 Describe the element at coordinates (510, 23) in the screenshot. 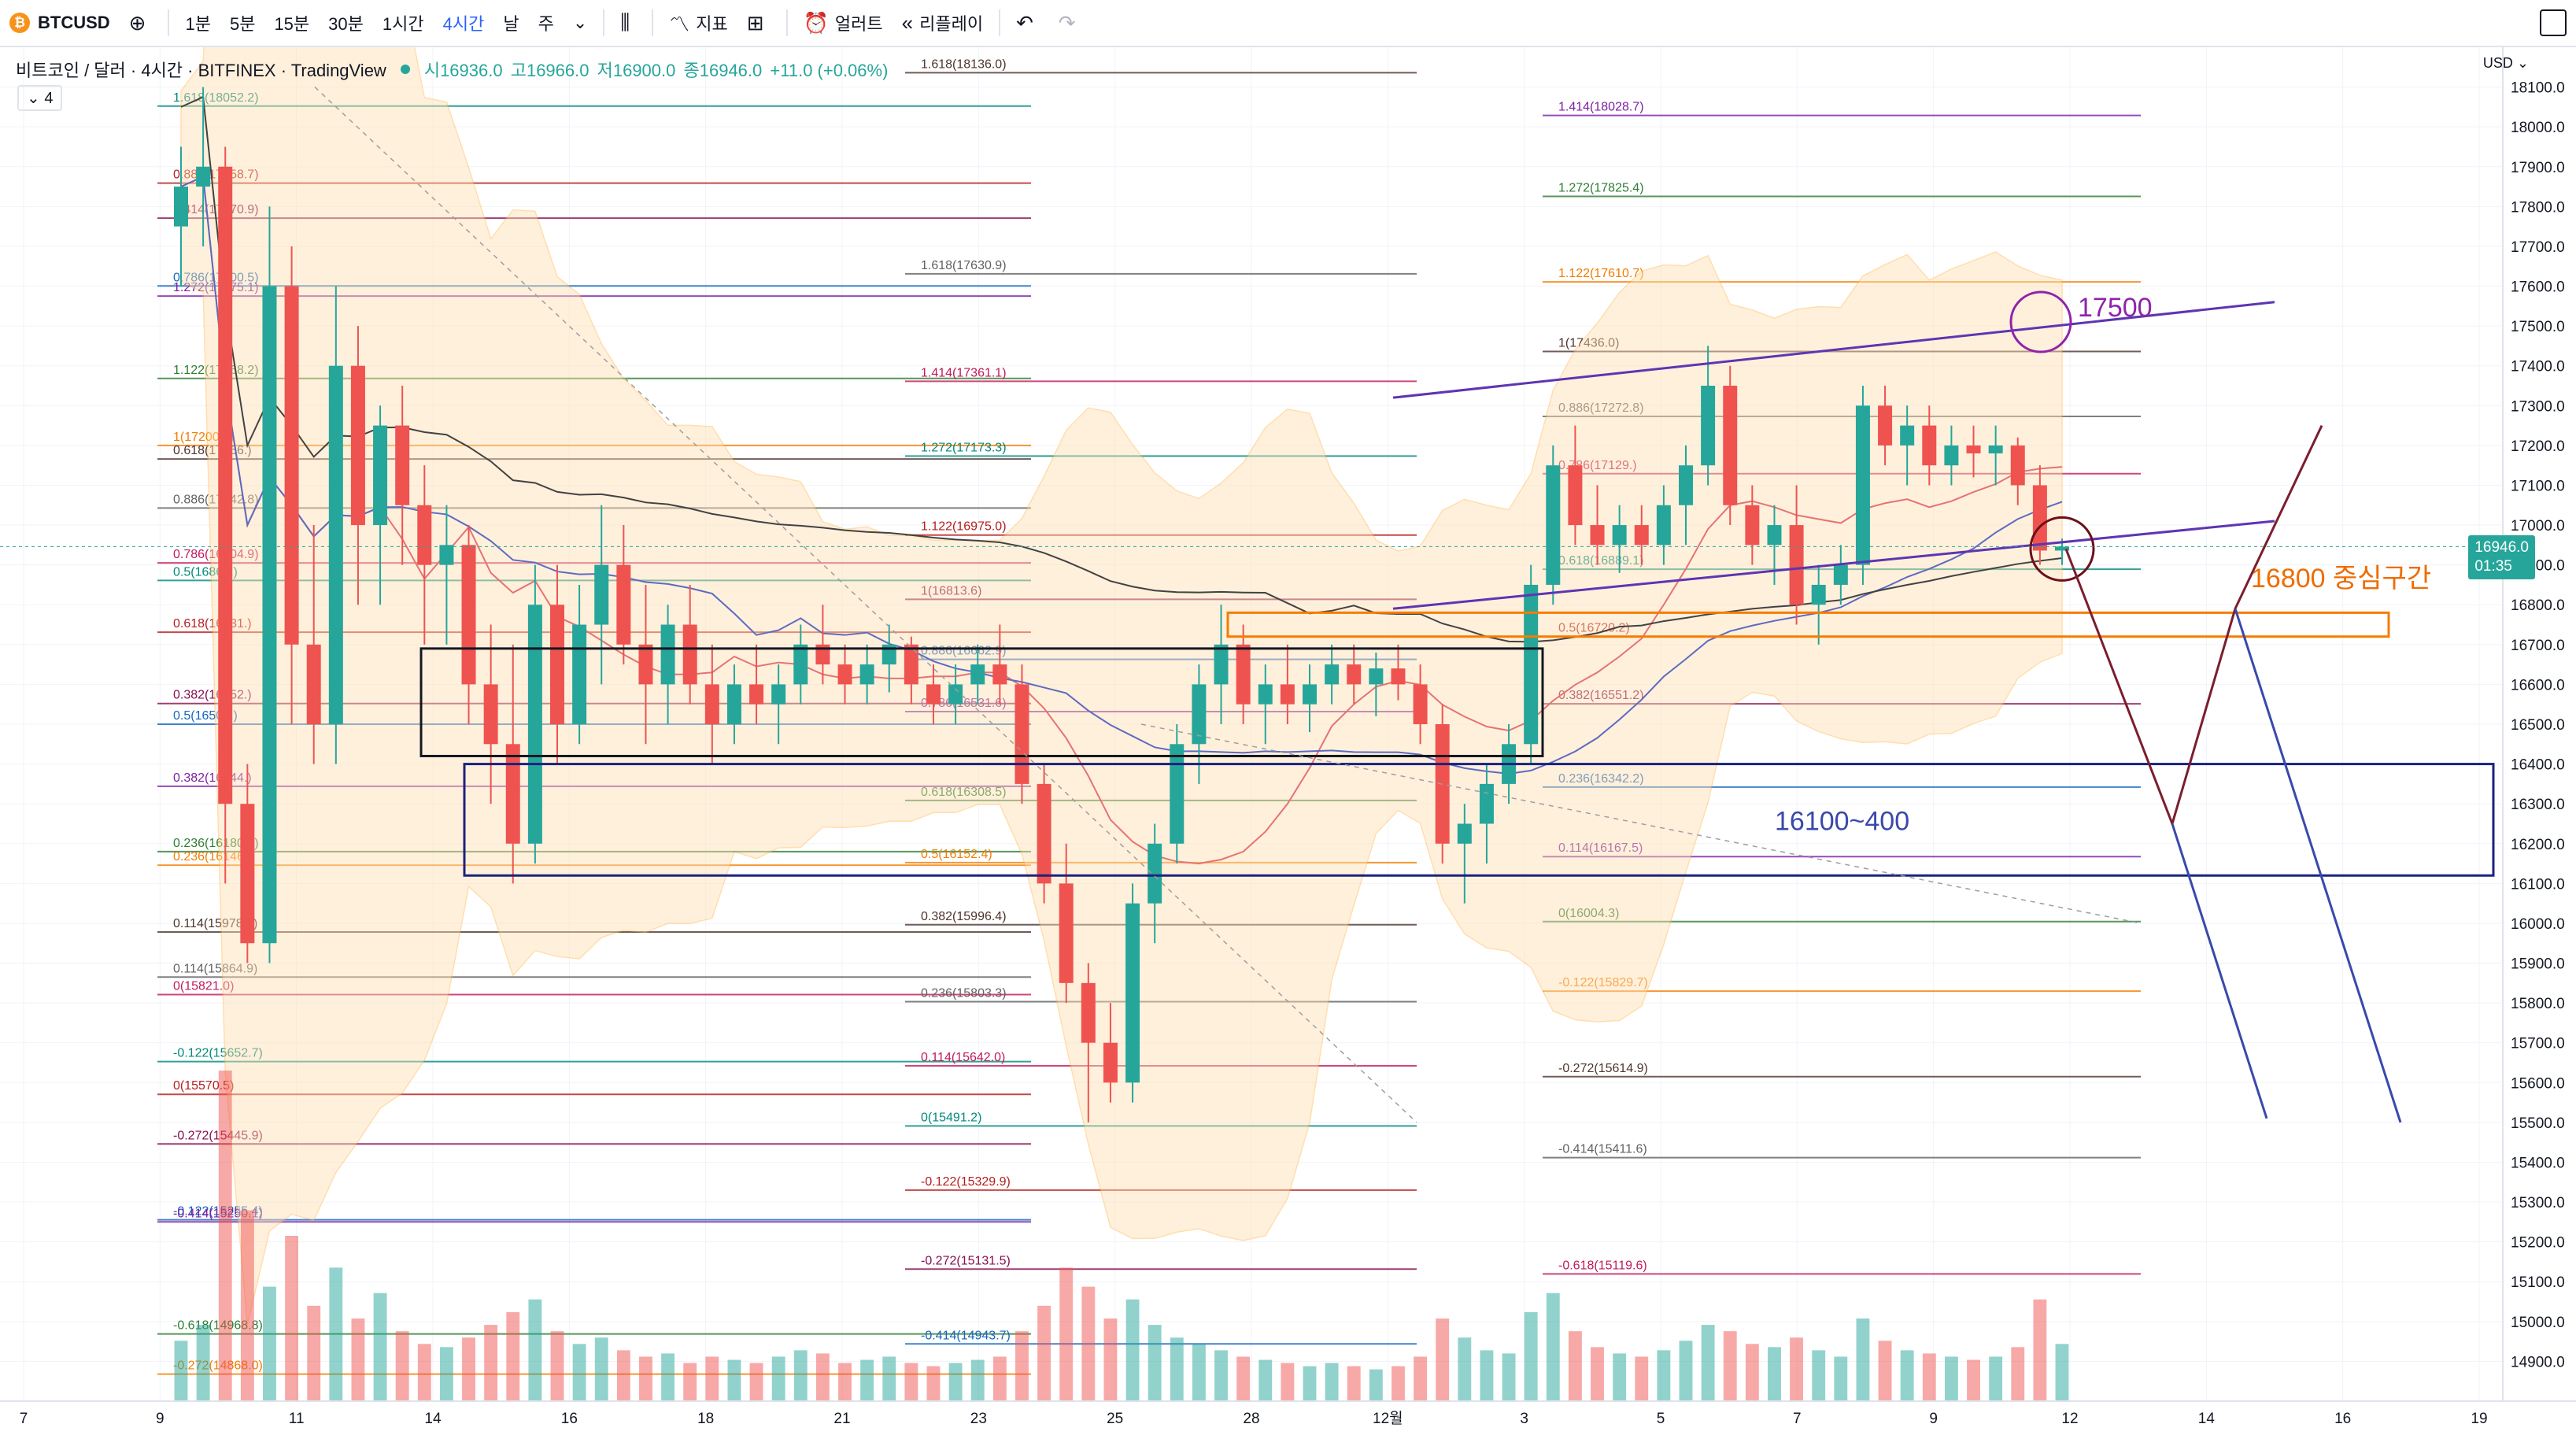

I see `interval-day: 날` at that location.